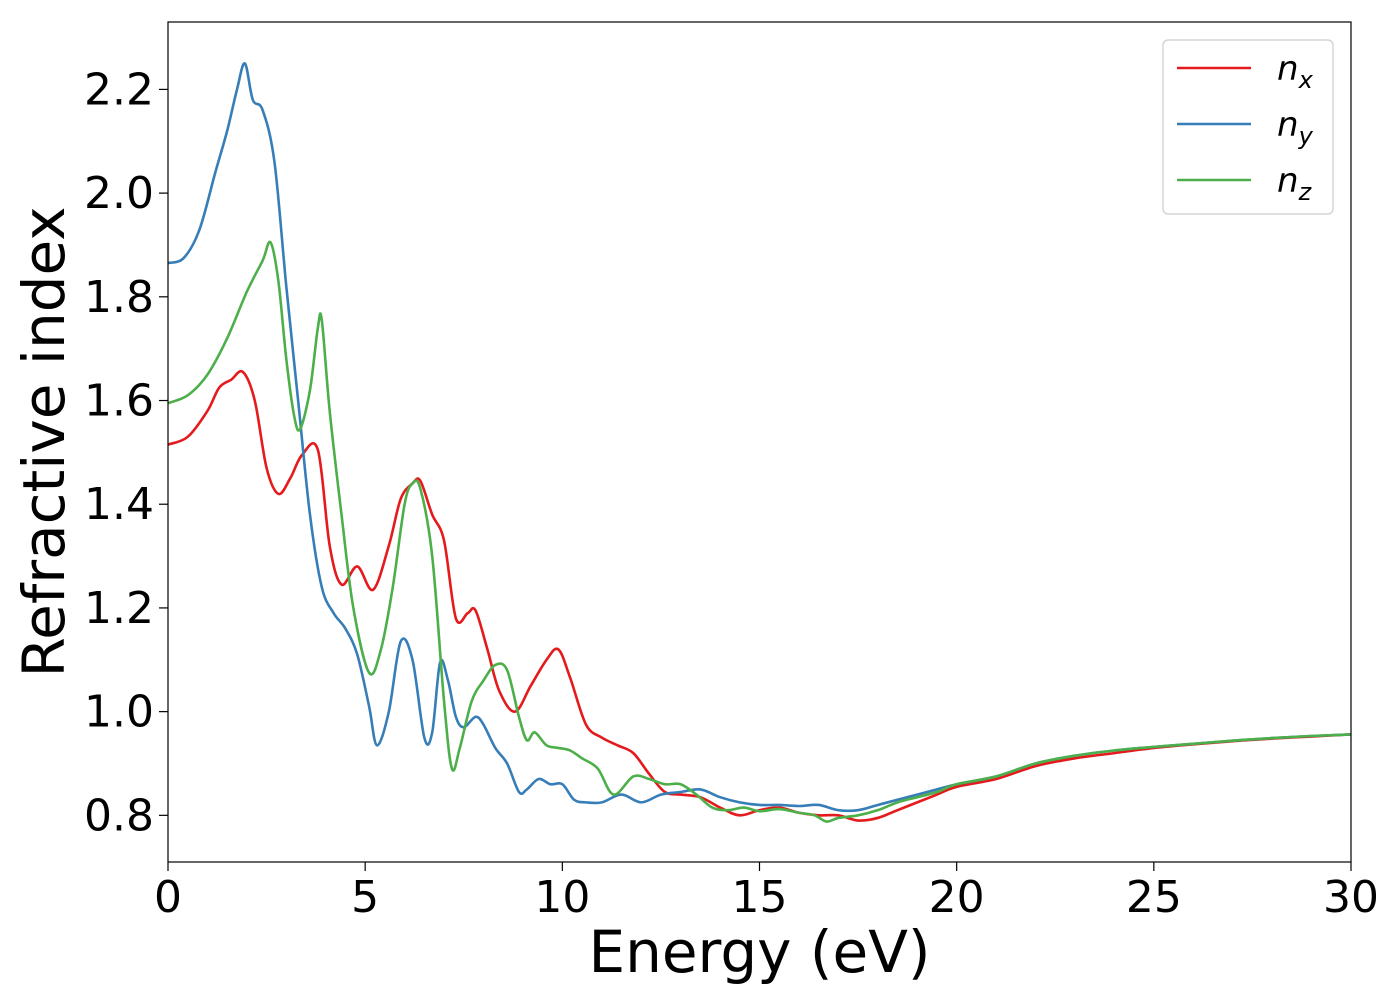 The height and width of the screenshot is (1000, 1400). I want to click on y-tick-label: 1.8, so click(119, 297).